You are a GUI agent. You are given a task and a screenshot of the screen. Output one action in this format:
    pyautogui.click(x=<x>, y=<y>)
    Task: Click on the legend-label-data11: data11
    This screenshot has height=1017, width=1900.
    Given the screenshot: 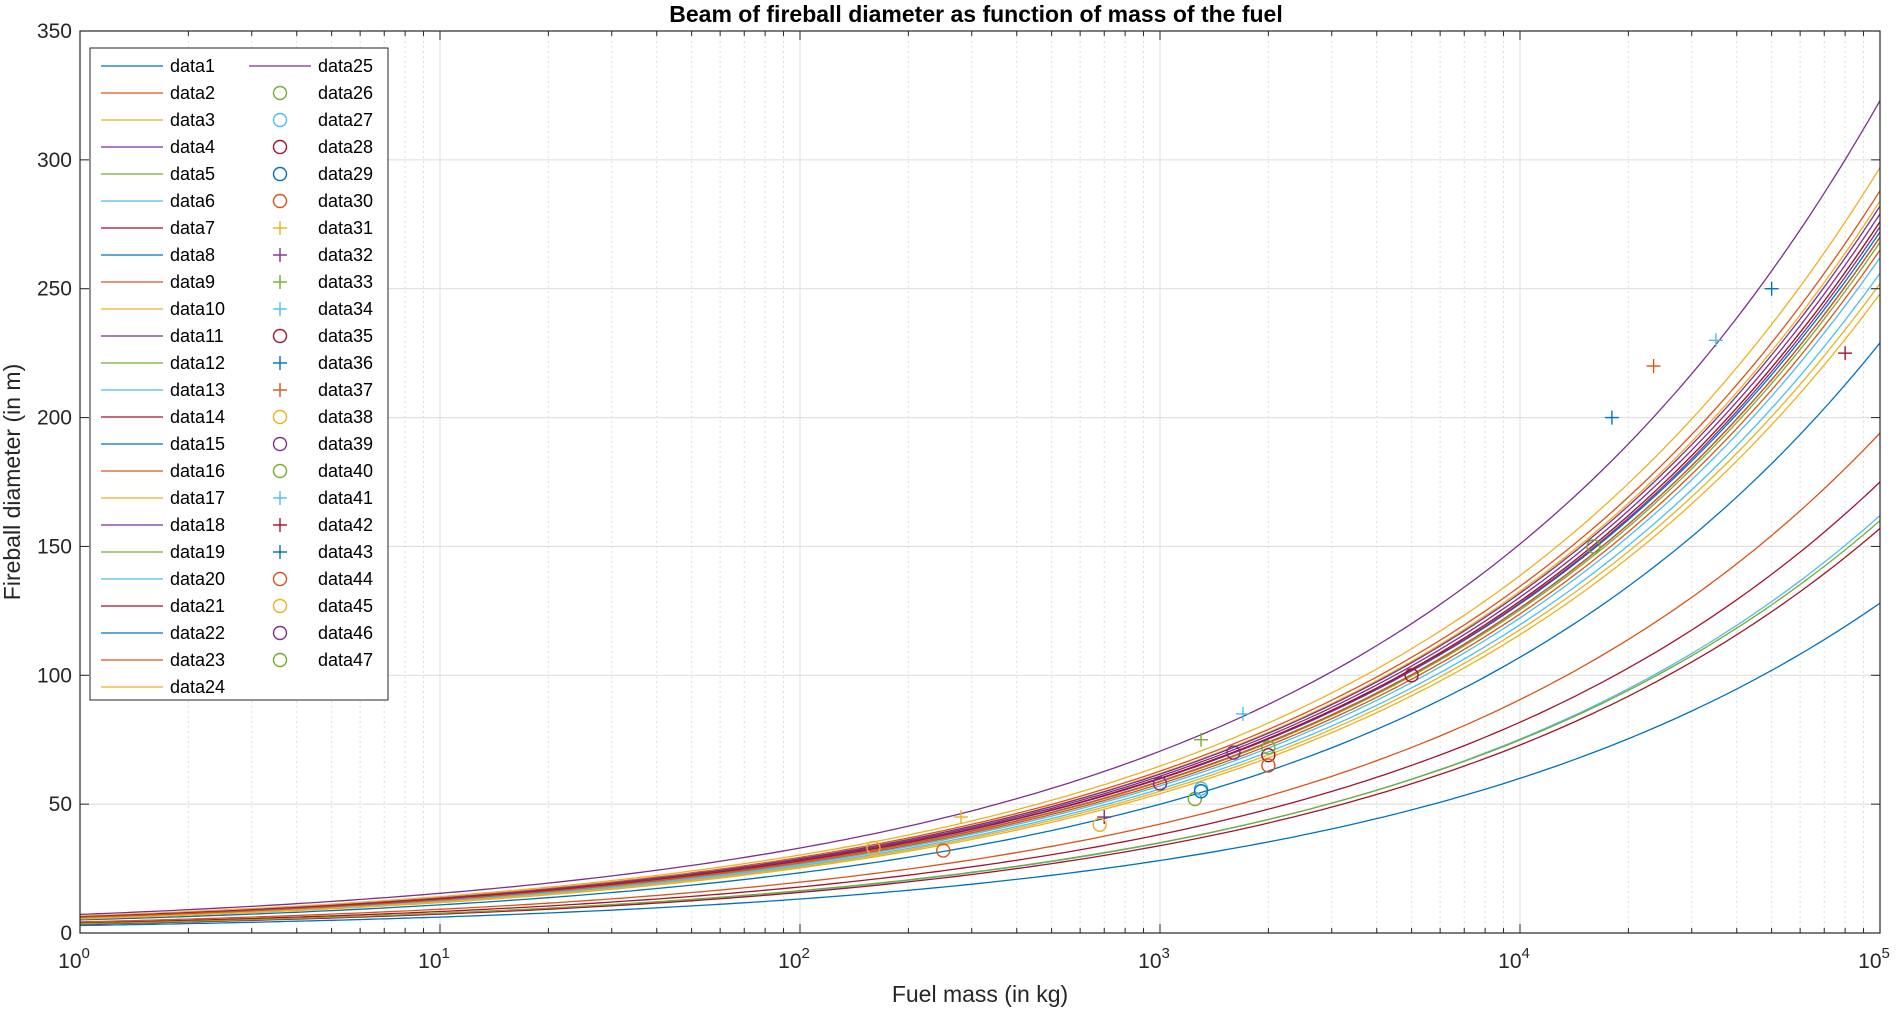 What is the action you would take?
    pyautogui.click(x=197, y=336)
    